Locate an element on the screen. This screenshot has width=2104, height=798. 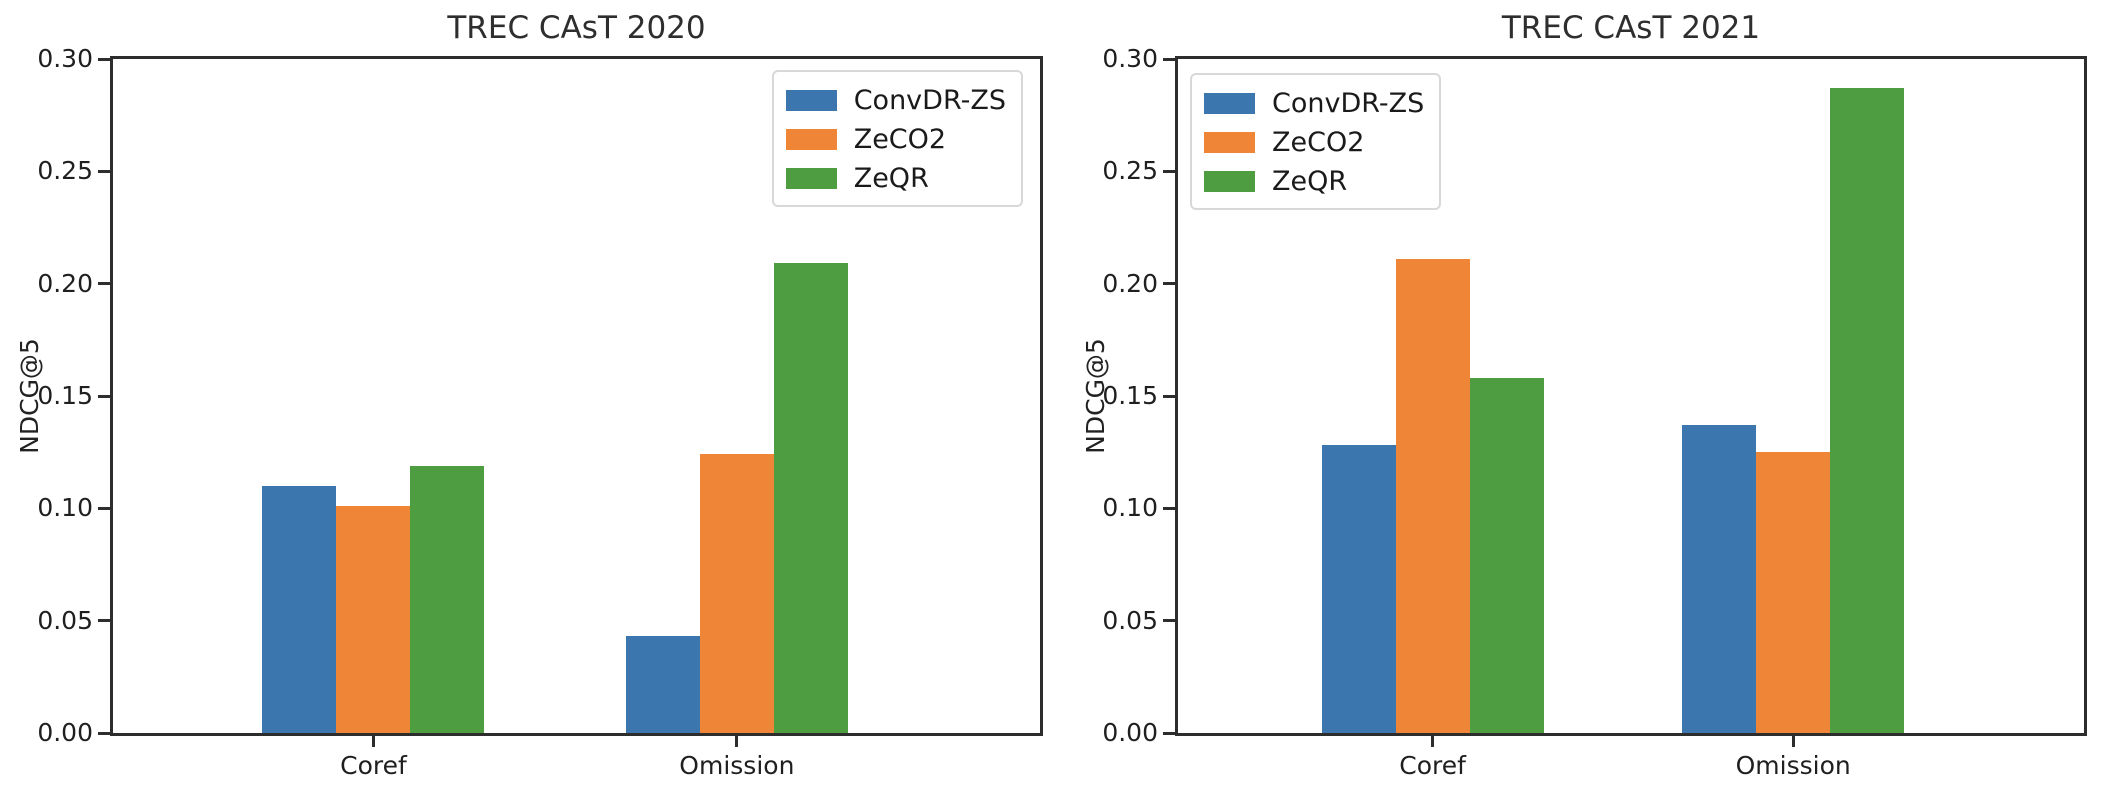
chart-title: TREC CAsT 2020 is located at coordinates (576, 28).